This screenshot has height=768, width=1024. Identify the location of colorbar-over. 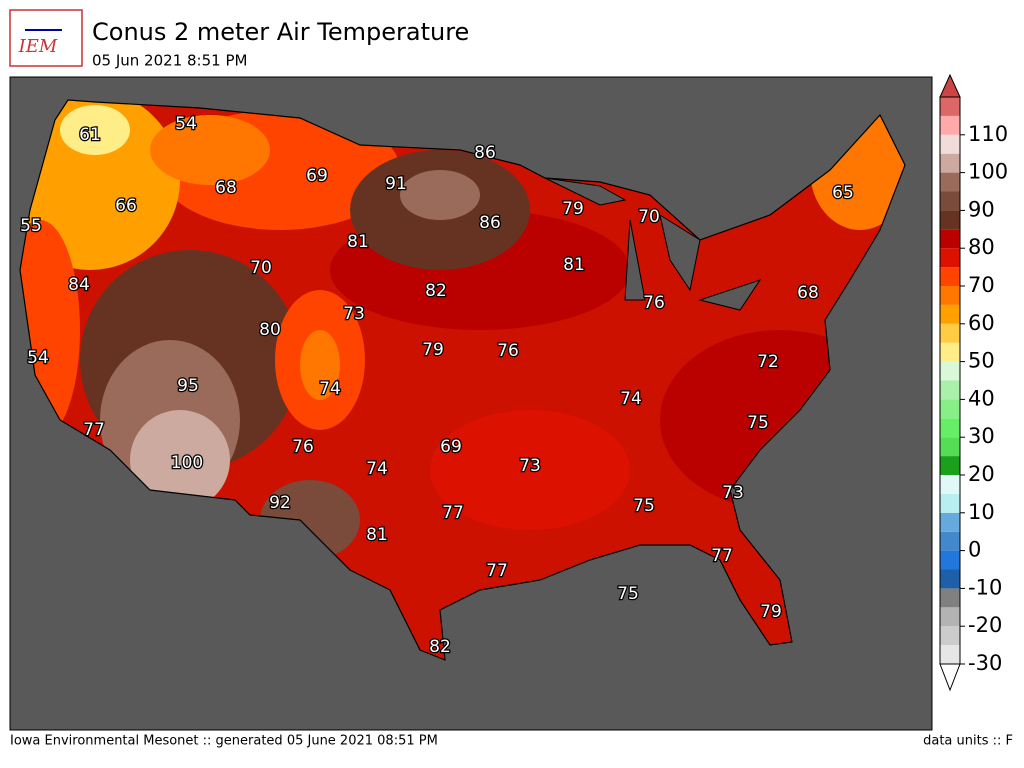
(950, 85).